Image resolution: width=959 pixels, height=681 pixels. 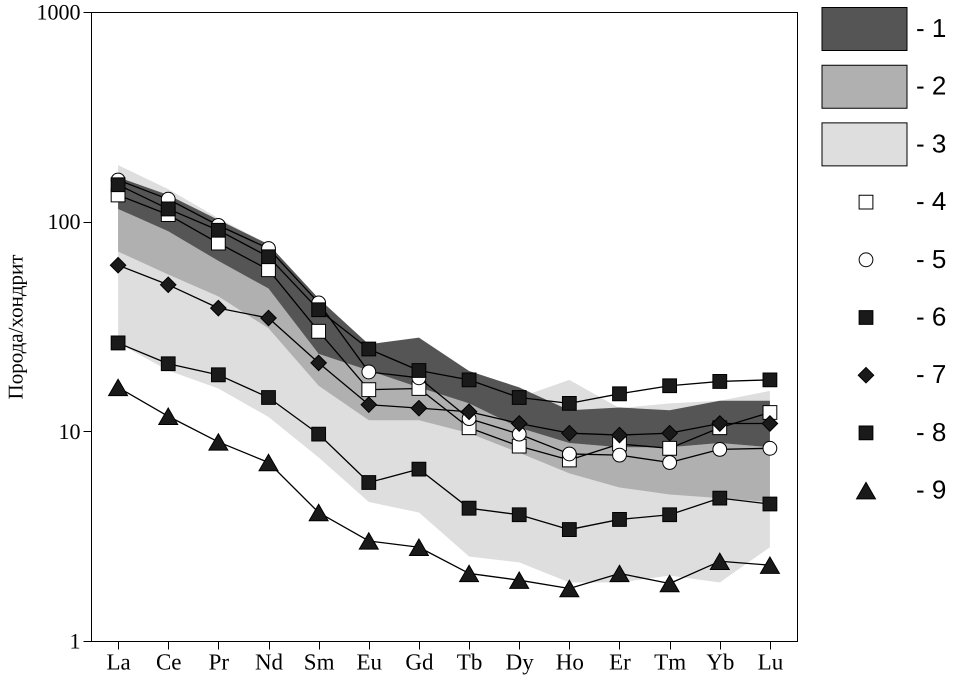 I want to click on x-tick-label: Ce, so click(x=169, y=662).